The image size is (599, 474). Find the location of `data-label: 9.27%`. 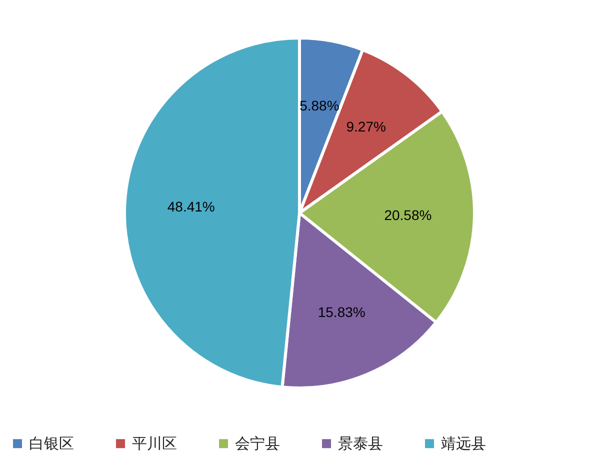

data-label: 9.27% is located at coordinates (366, 126).